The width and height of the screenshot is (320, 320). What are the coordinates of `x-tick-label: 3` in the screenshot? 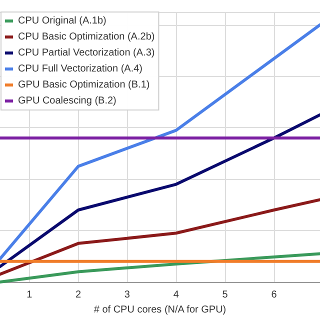 It's located at (127, 295).